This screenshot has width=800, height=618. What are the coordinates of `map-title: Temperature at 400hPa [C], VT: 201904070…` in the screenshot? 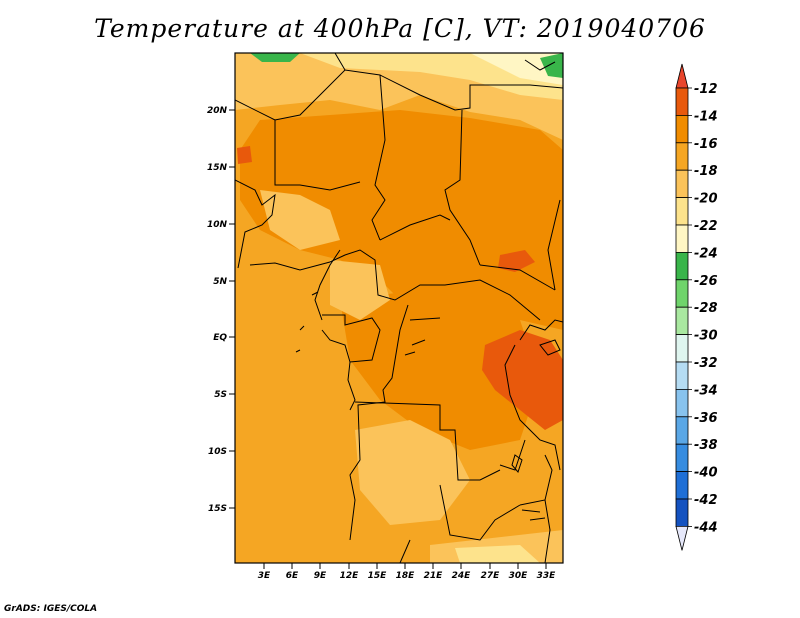 It's located at (400, 28).